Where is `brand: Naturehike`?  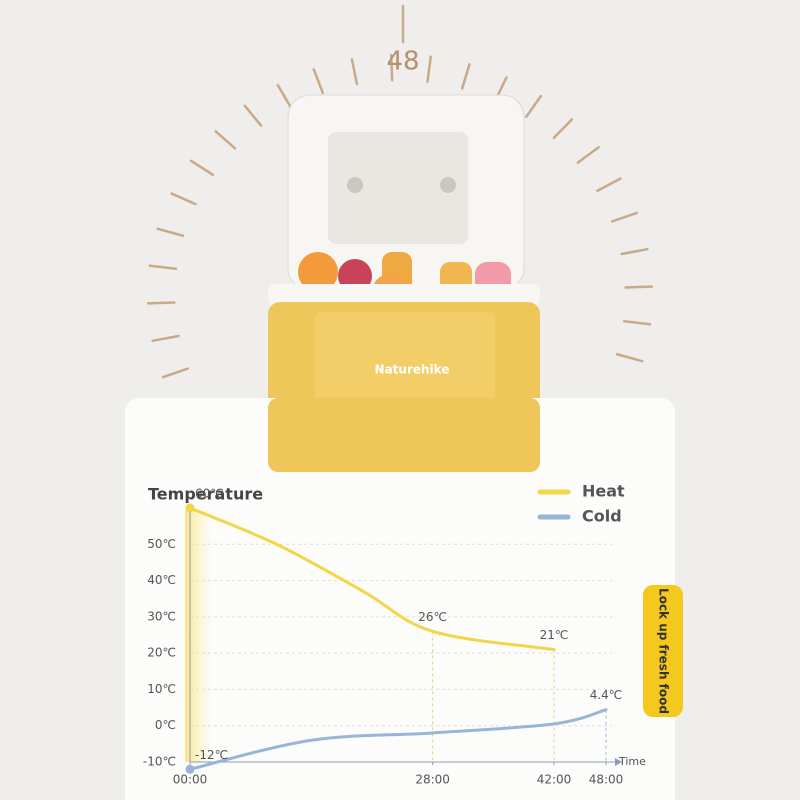 brand: Naturehike is located at coordinates (412, 370).